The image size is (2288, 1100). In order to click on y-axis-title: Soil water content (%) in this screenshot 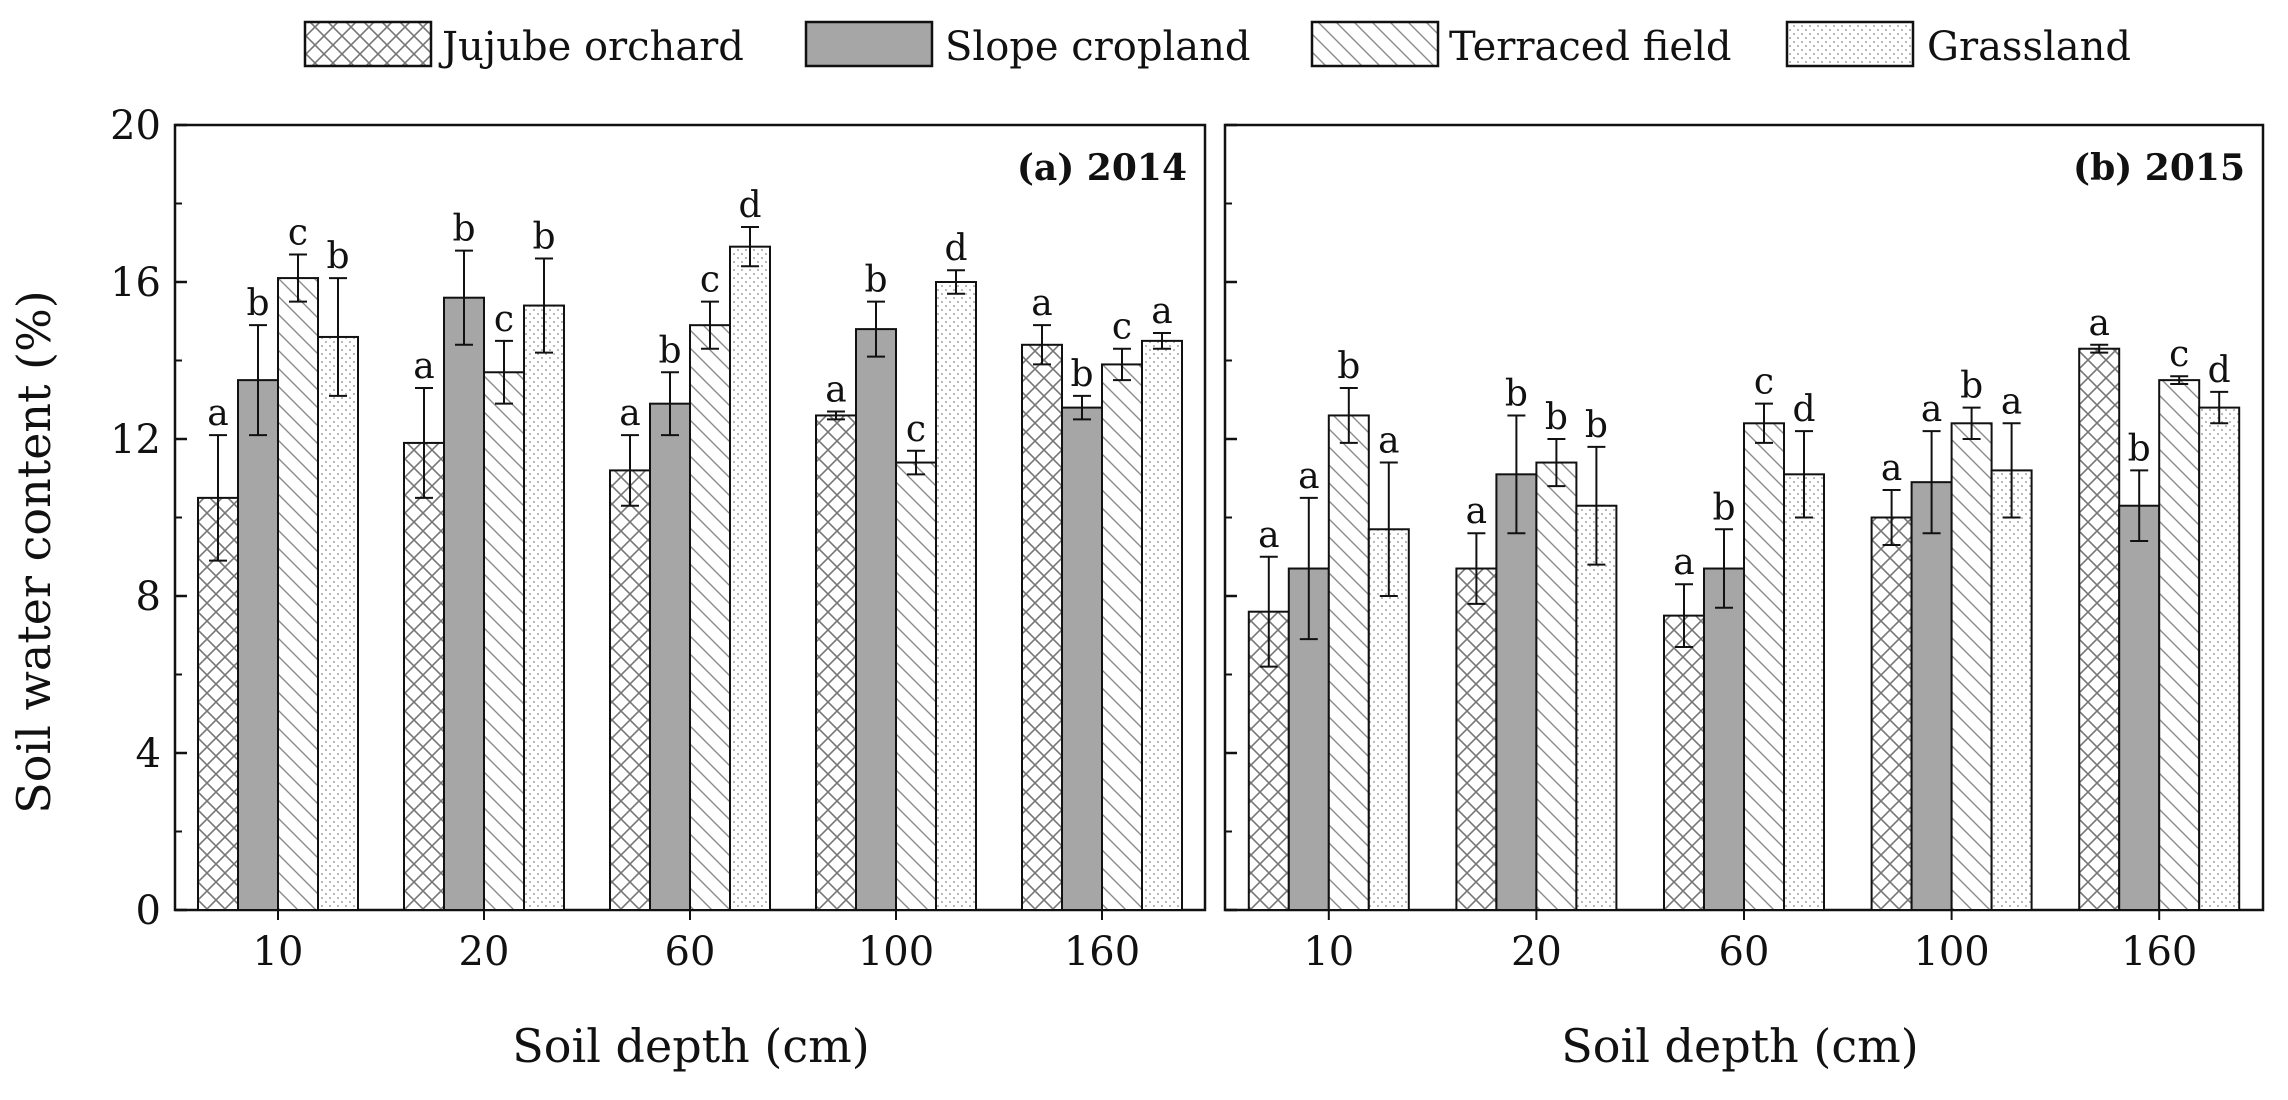, I will do `click(34, 552)`.